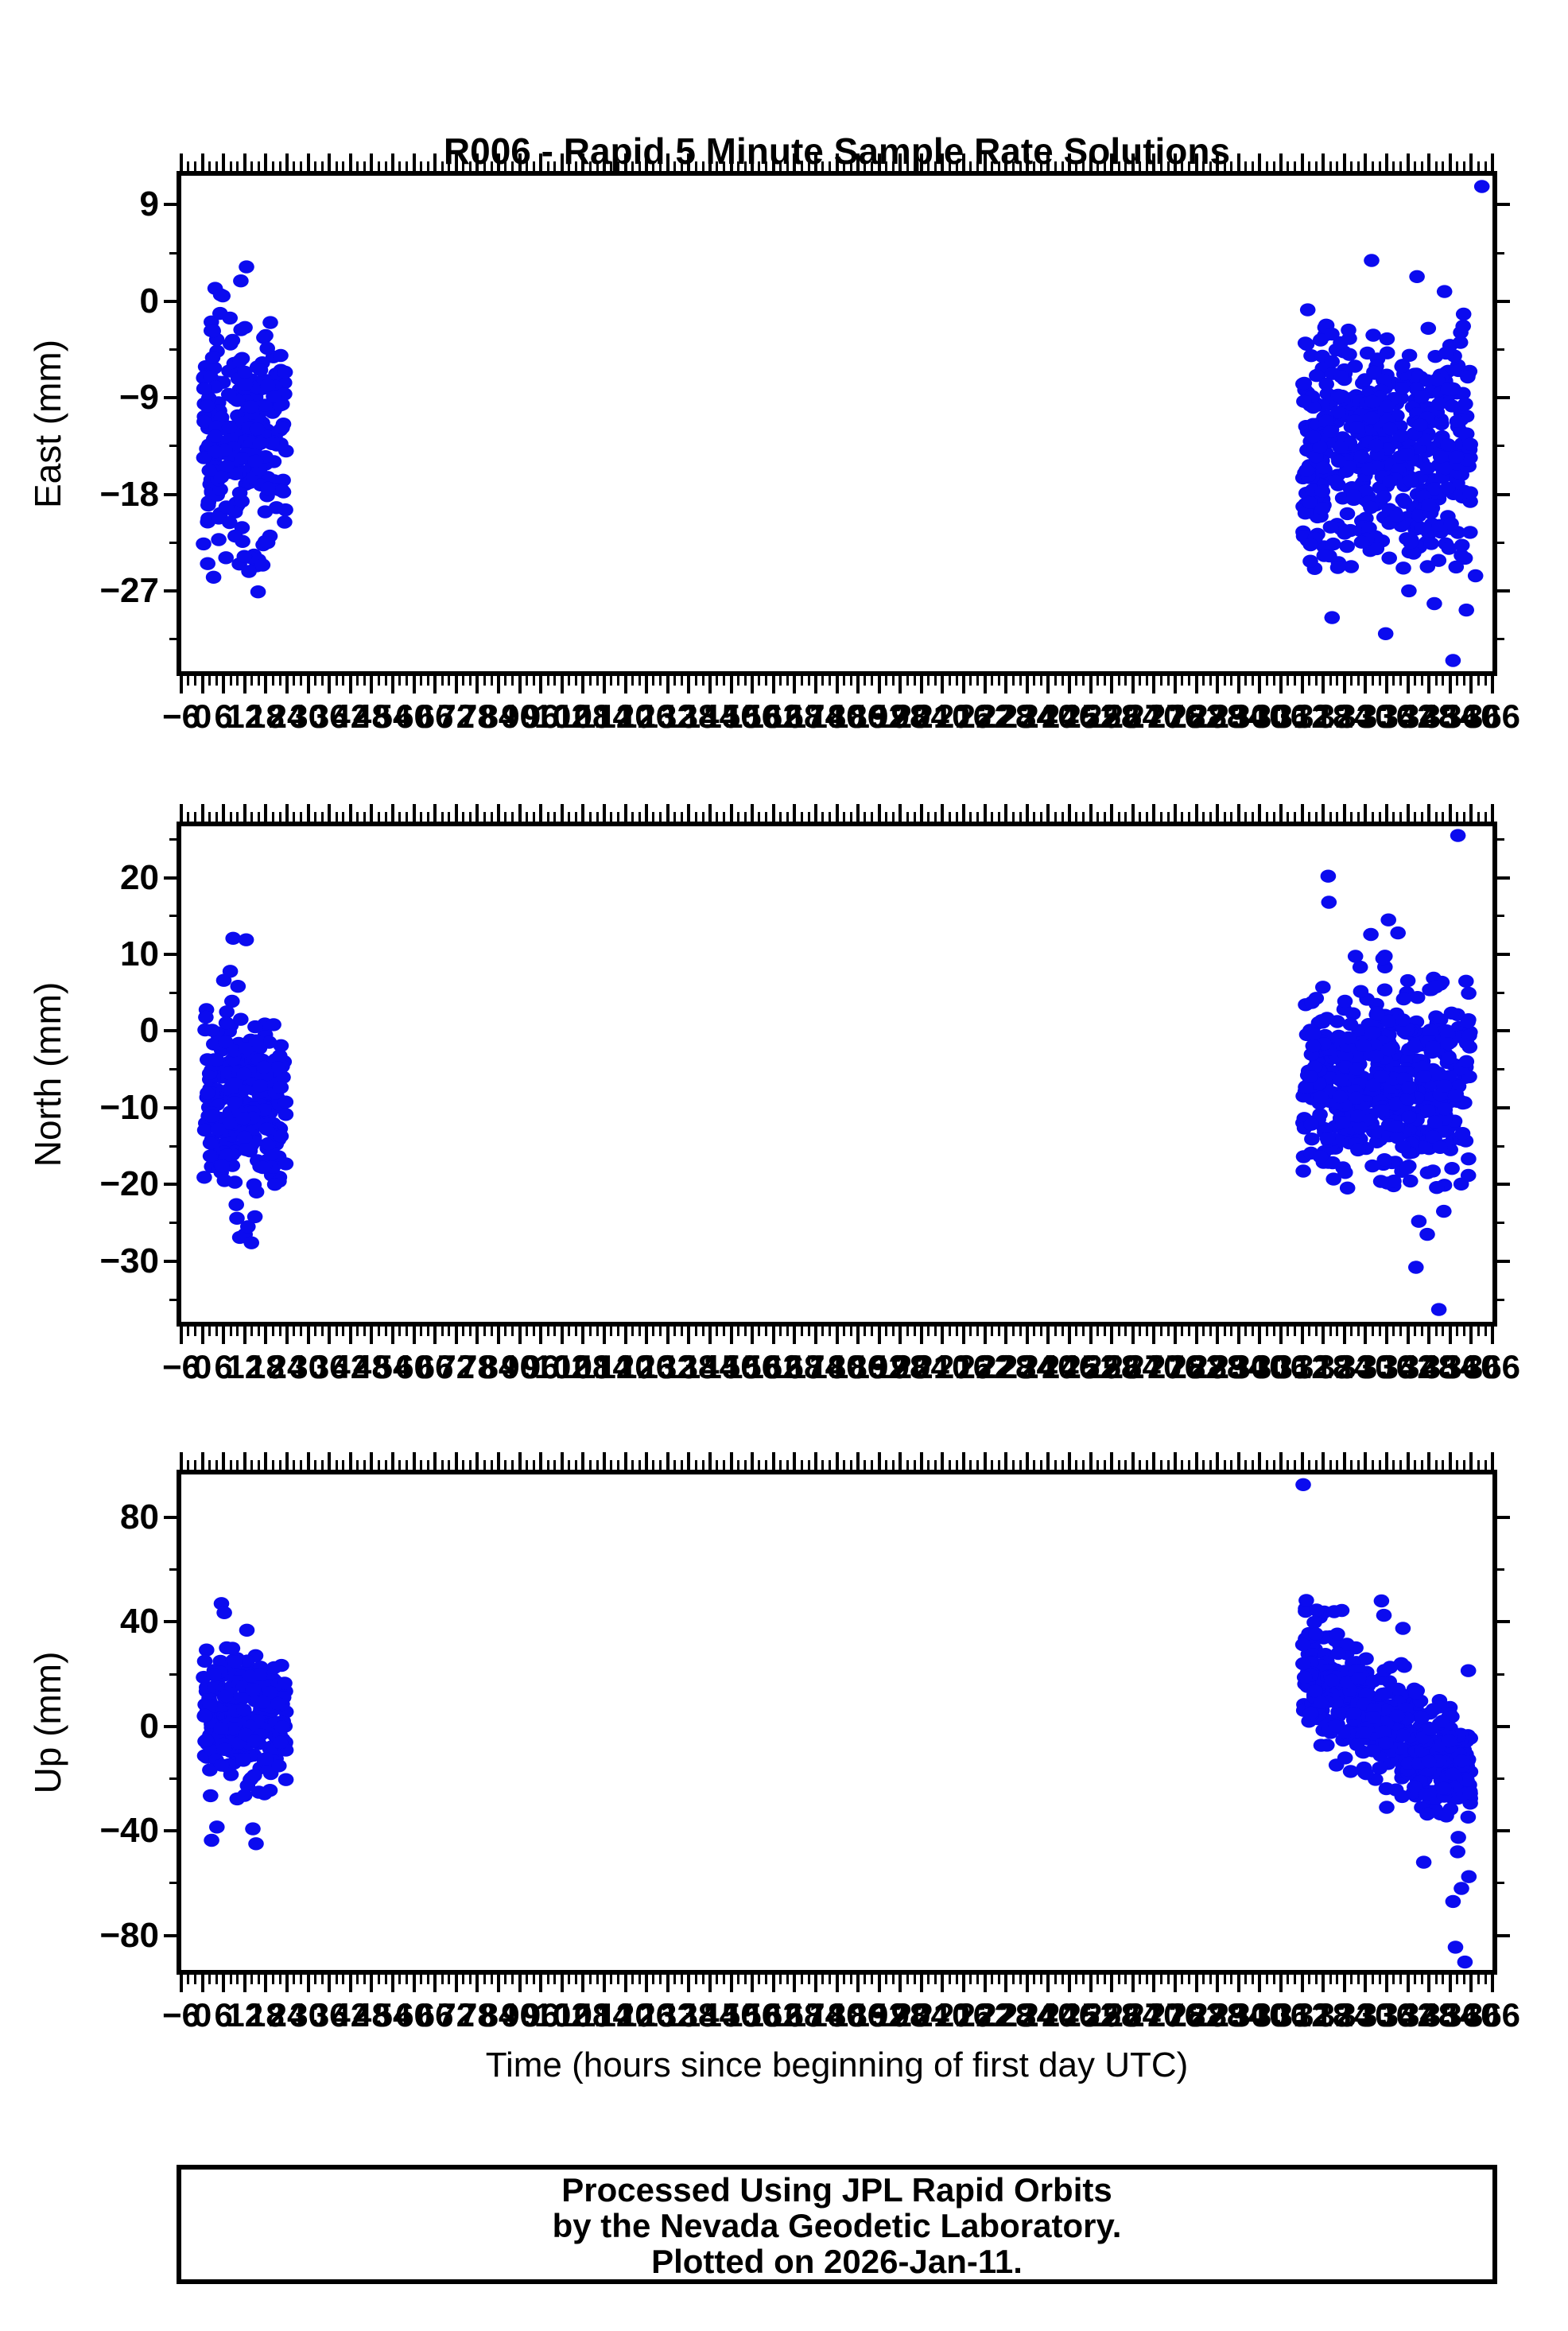  What do you see at coordinates (795, 1366) in the screenshot?
I see `x-tick-label: 168` at bounding box center [795, 1366].